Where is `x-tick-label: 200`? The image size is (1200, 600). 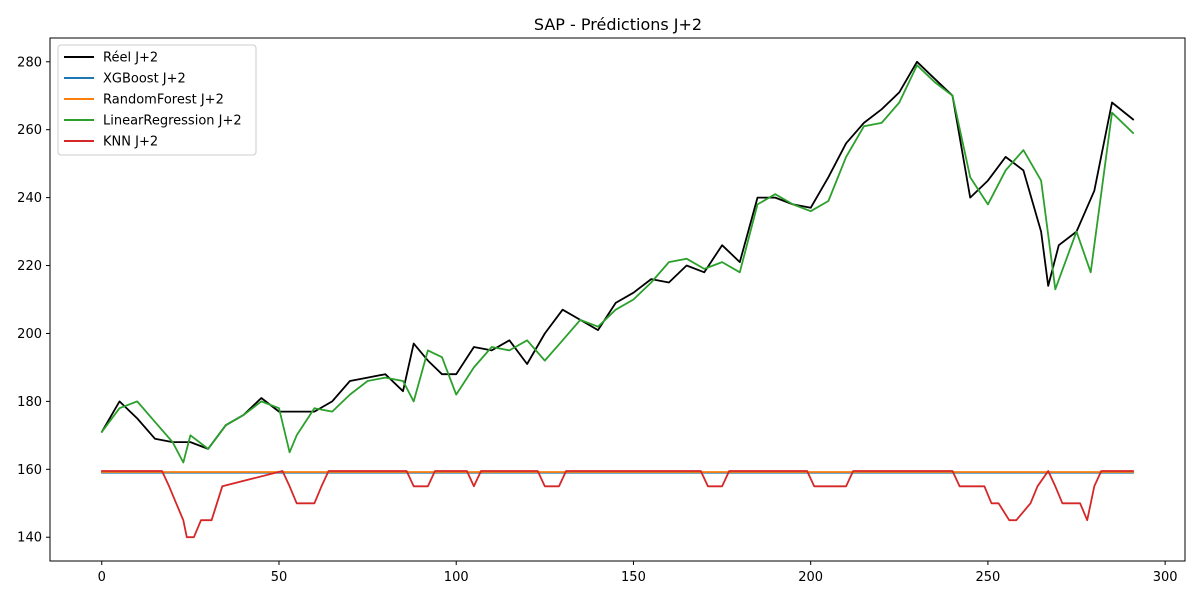
x-tick-label: 200 is located at coordinates (810, 577).